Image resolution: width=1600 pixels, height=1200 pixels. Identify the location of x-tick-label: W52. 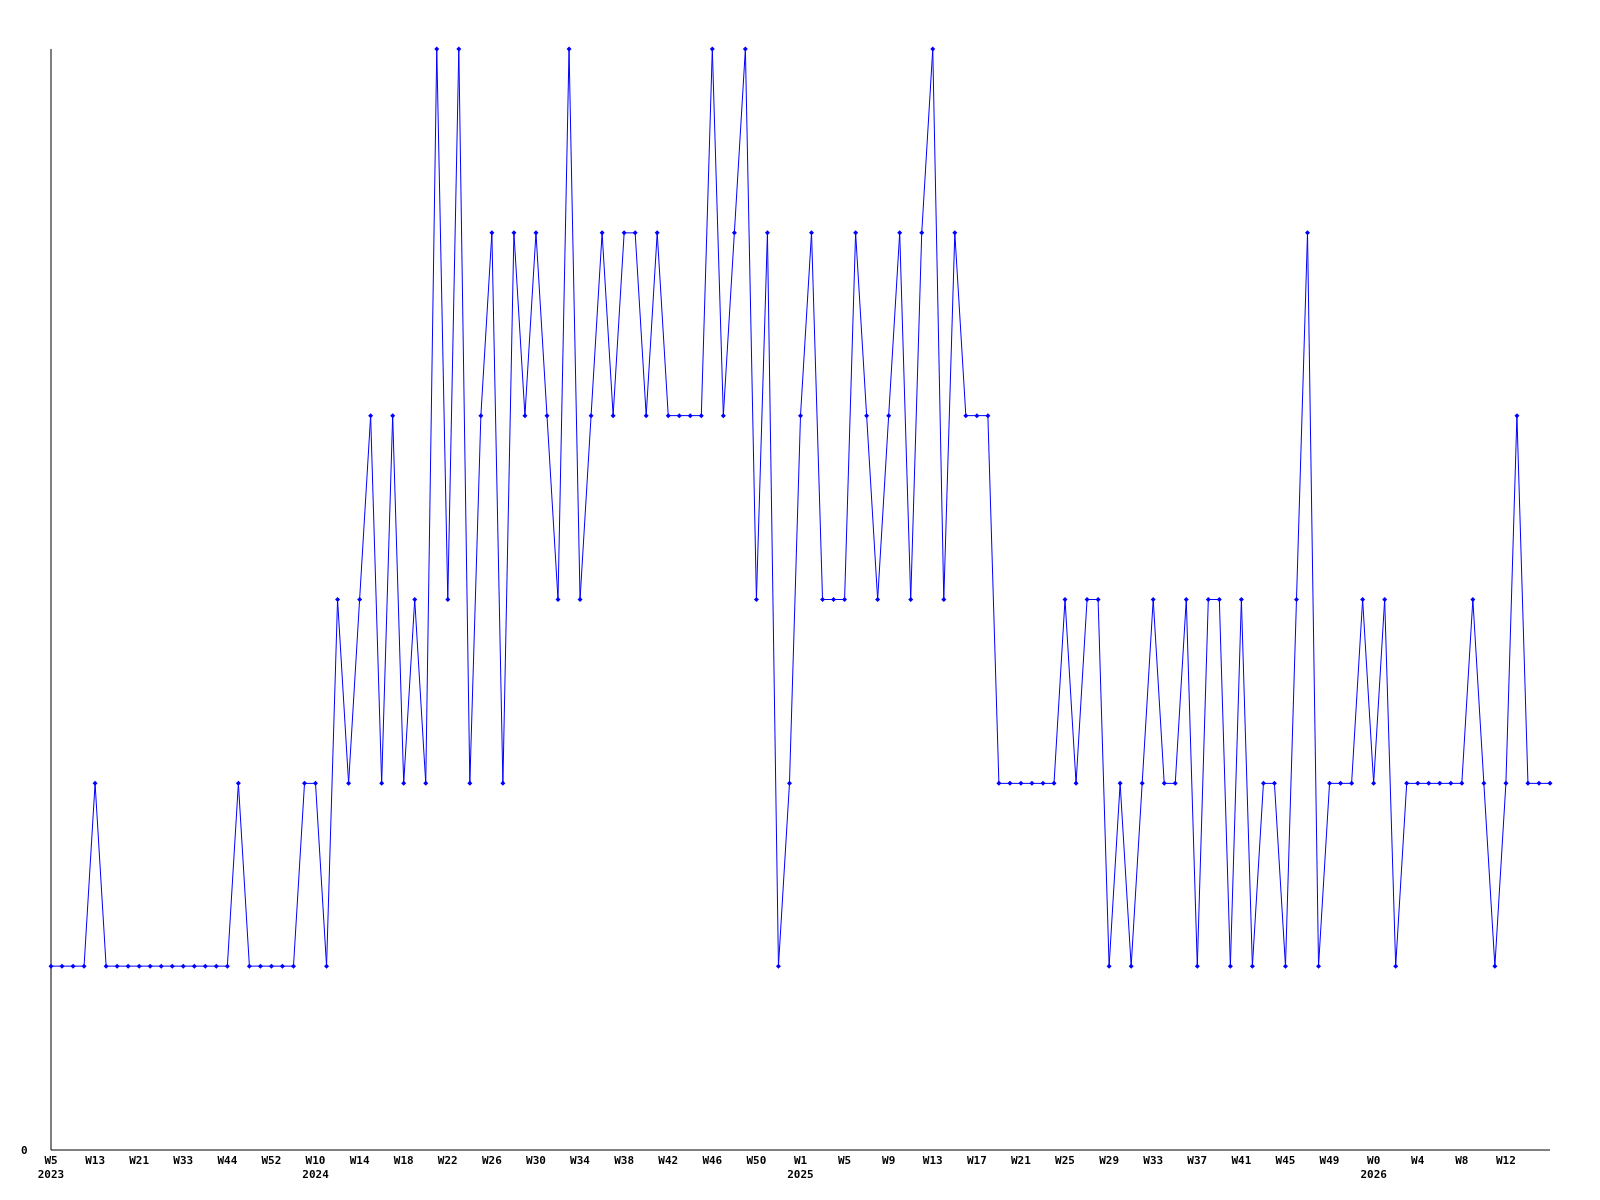
(271, 1160).